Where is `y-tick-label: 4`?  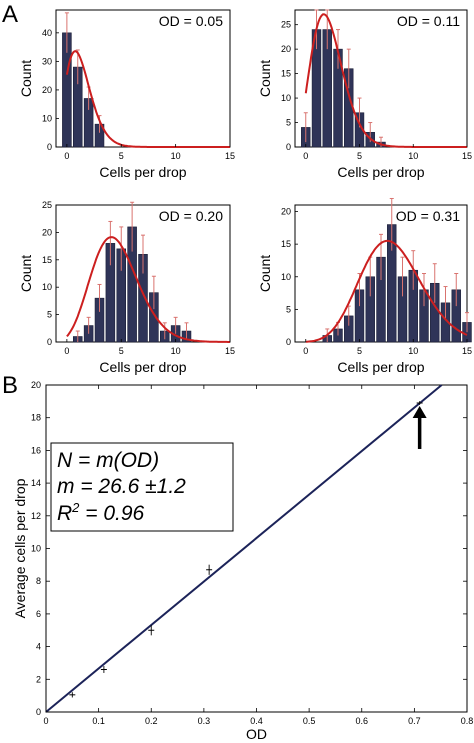
y-tick-label: 4 is located at coordinates (38, 647).